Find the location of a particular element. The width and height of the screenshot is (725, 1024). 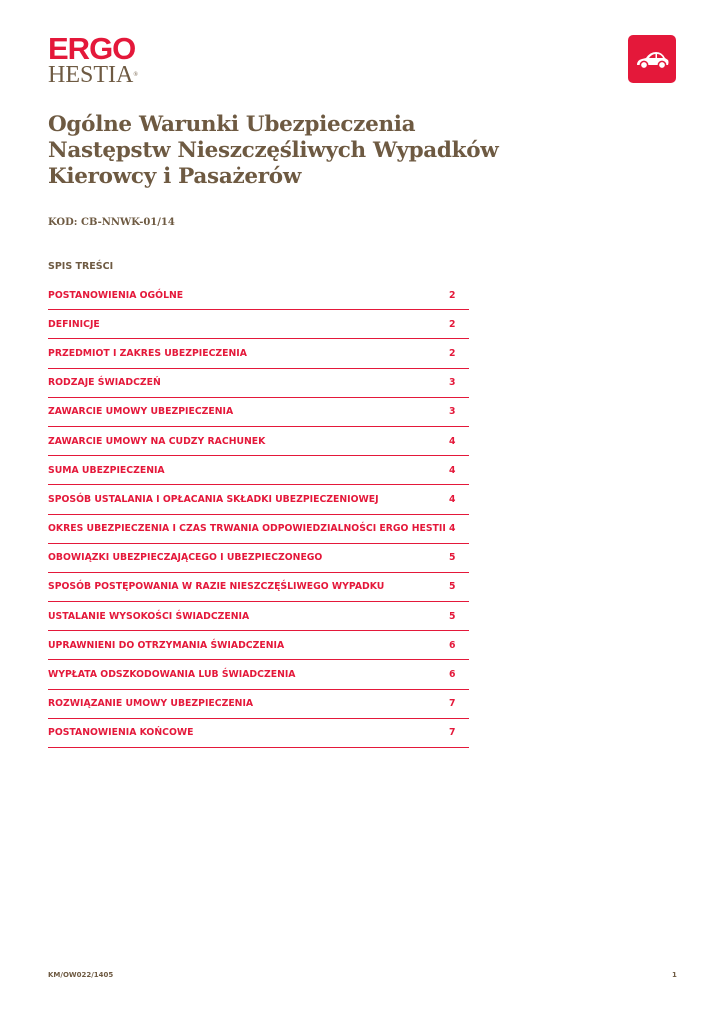

toc-item-label: POSTANOWIENIA OGÓLNE is located at coordinates (116, 295).